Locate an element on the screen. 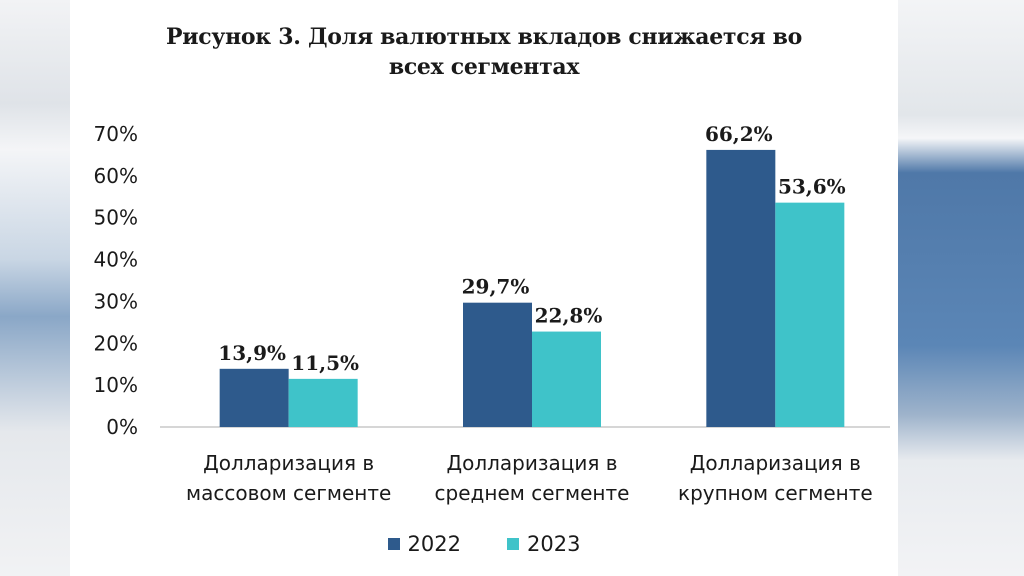 The image size is (1024, 576). y-tick-label: 50% is located at coordinates (116, 218).